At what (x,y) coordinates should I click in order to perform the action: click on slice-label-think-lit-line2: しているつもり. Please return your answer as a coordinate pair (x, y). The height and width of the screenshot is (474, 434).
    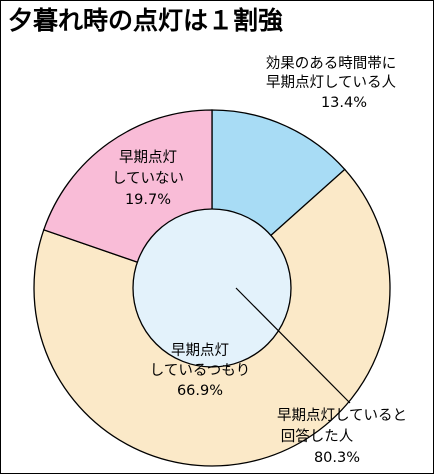
    Looking at the image, I should click on (200, 370).